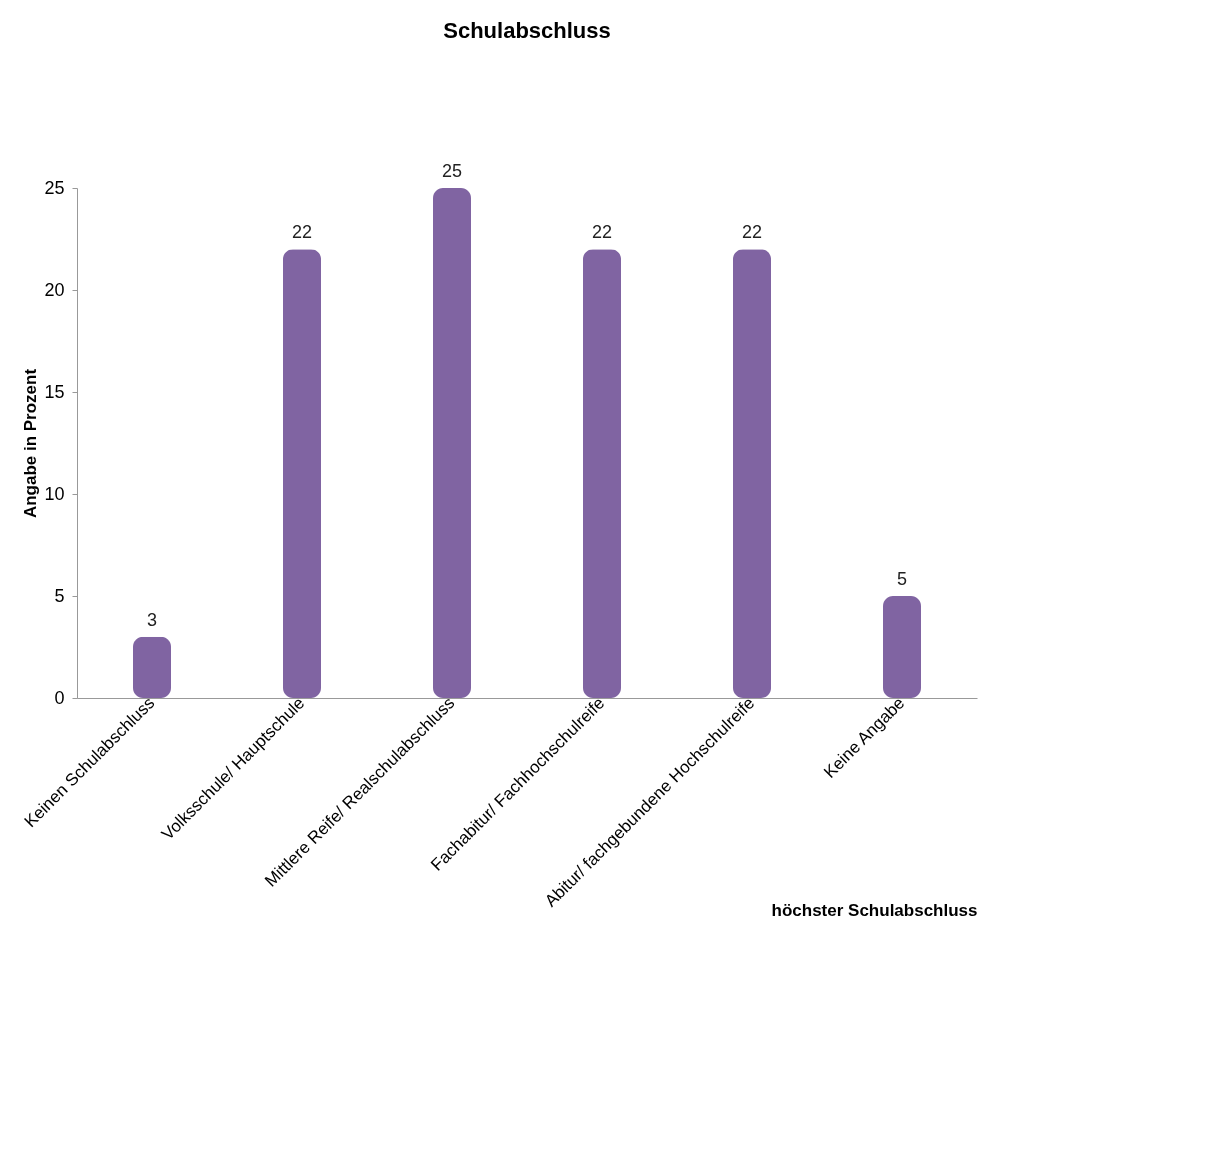 This screenshot has width=1212, height=1171. Describe the element at coordinates (527, 30) in the screenshot. I see `chart-title: Schulabschluss` at that location.